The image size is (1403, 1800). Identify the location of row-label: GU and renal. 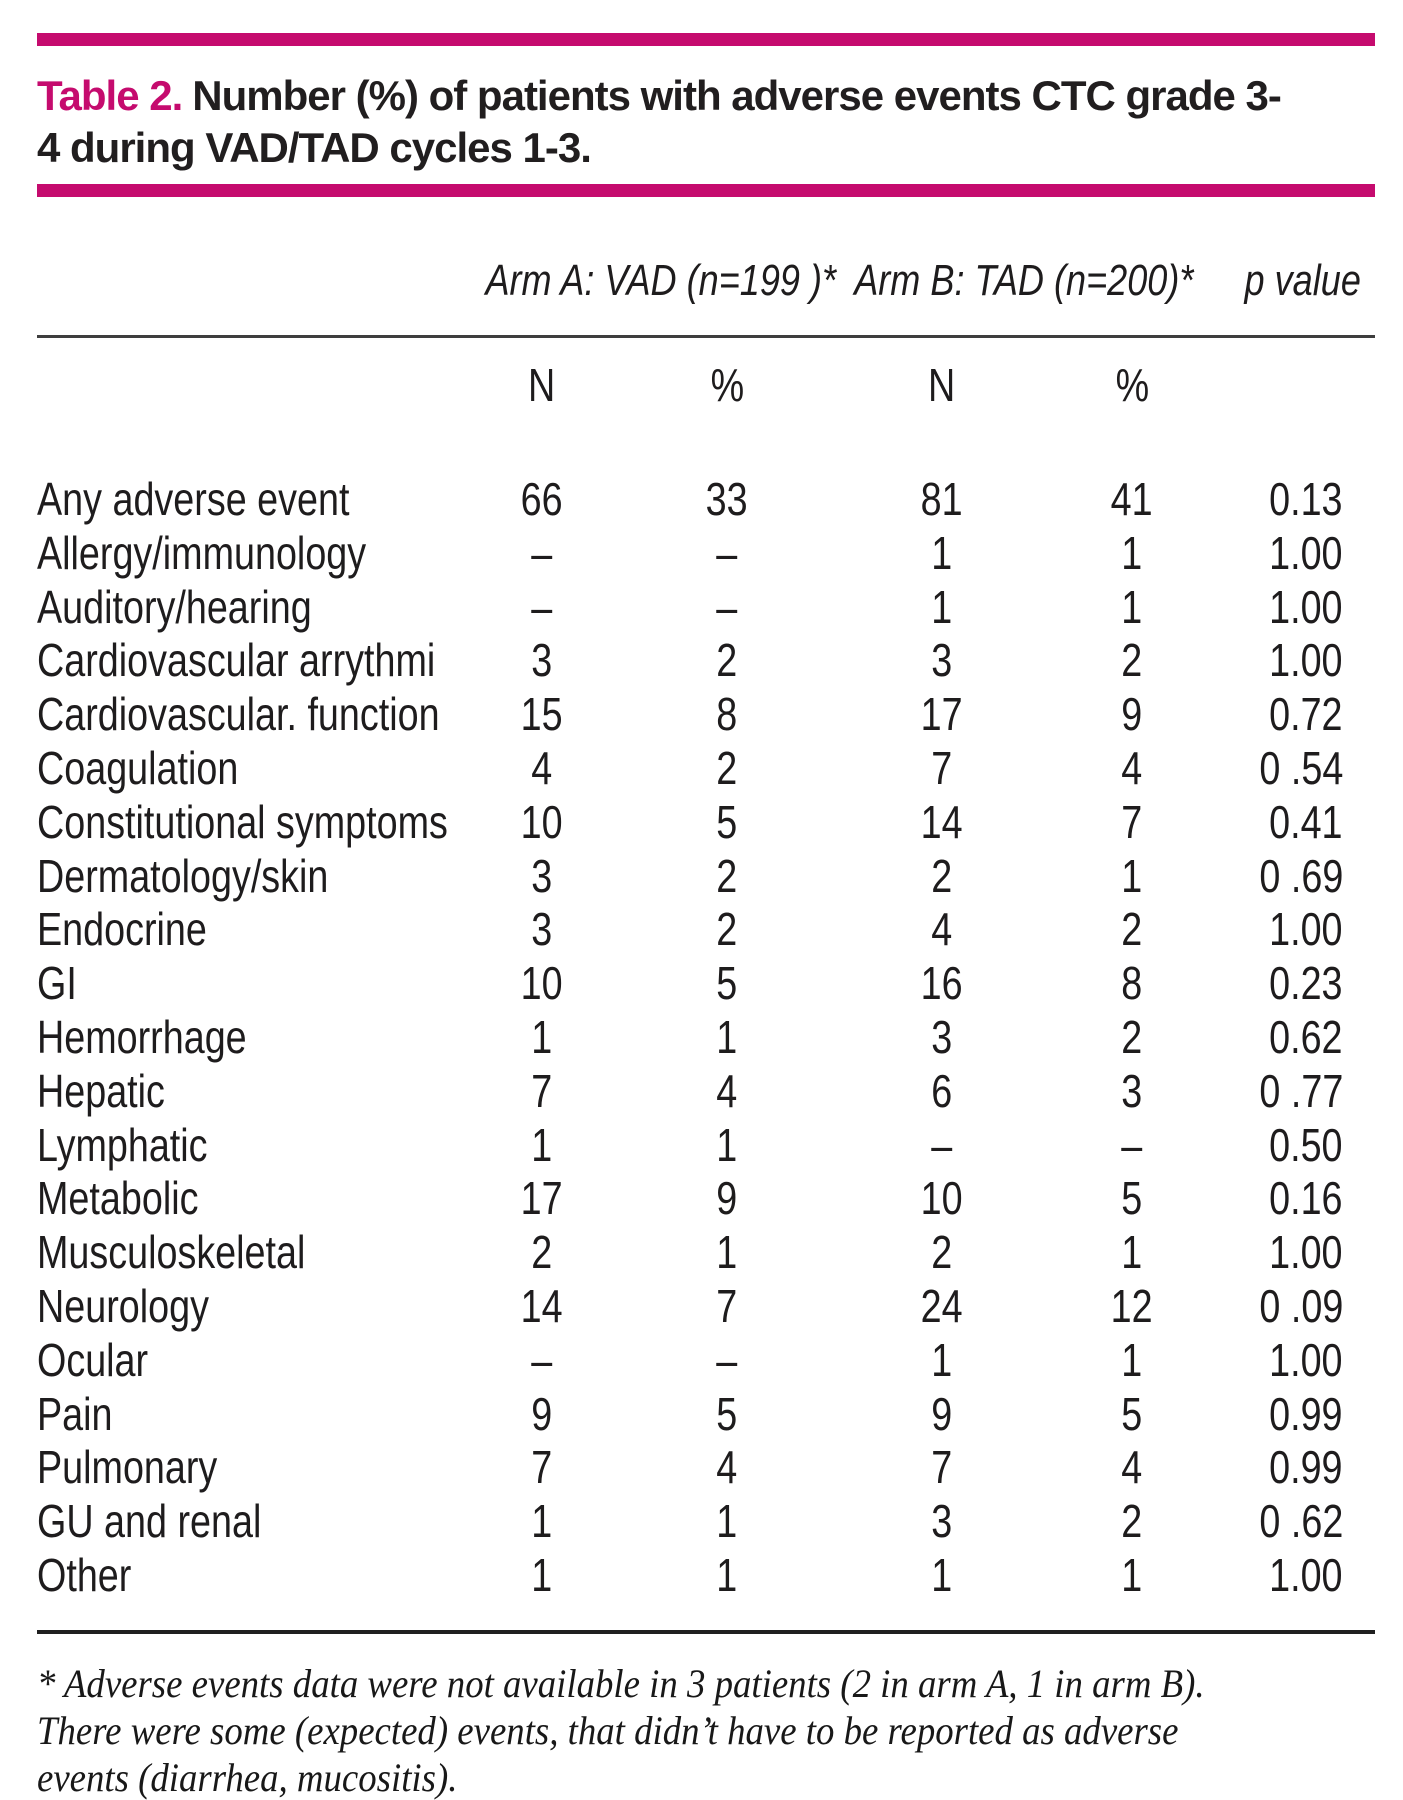
(149, 1521).